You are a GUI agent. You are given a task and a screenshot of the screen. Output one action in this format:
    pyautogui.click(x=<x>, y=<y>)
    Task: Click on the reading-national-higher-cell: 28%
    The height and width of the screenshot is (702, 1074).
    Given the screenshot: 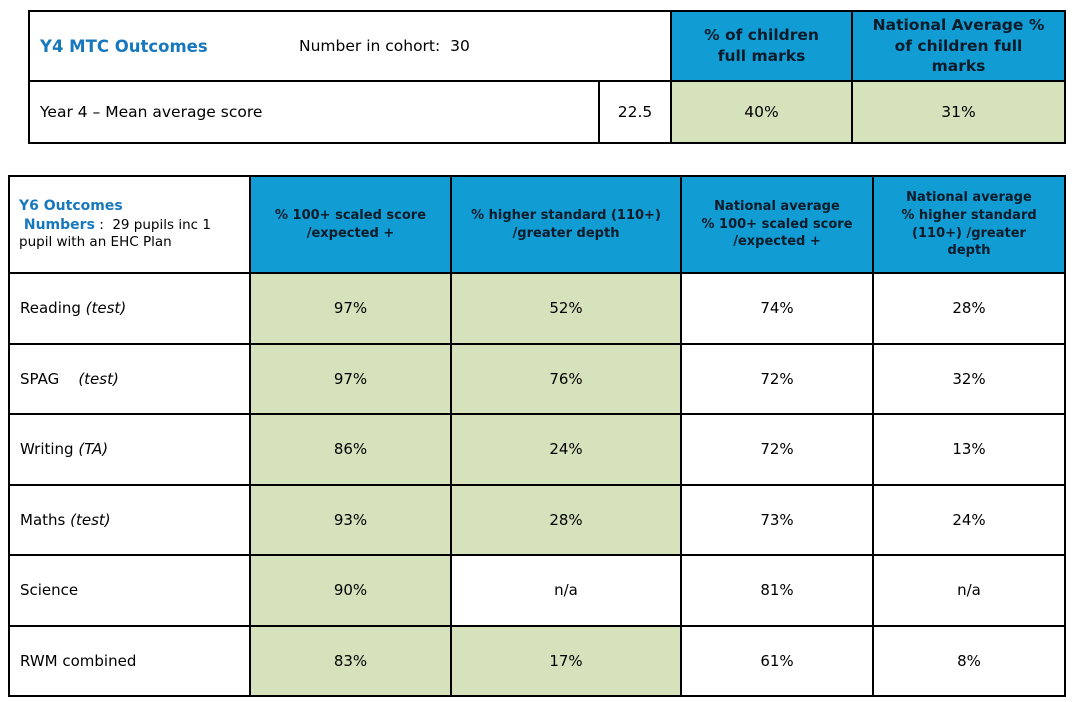 What is the action you would take?
    pyautogui.click(x=969, y=308)
    